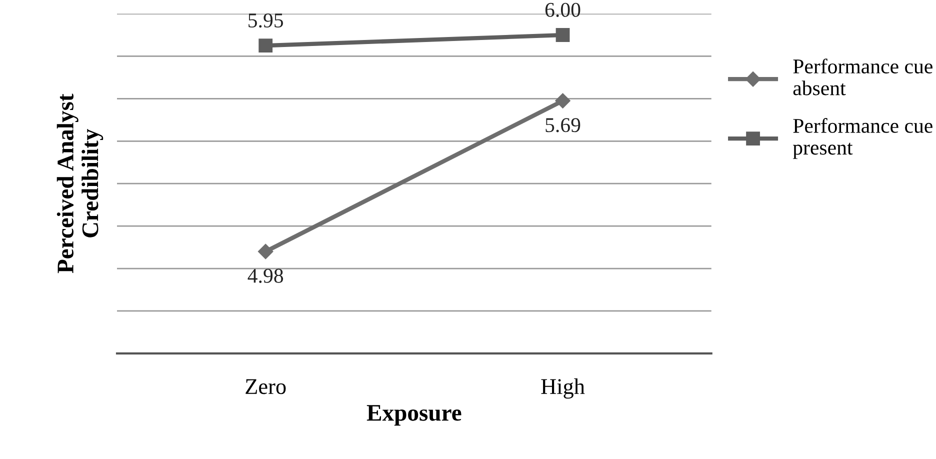  I want to click on legend-label: Performance cue absent, so click(862, 77).